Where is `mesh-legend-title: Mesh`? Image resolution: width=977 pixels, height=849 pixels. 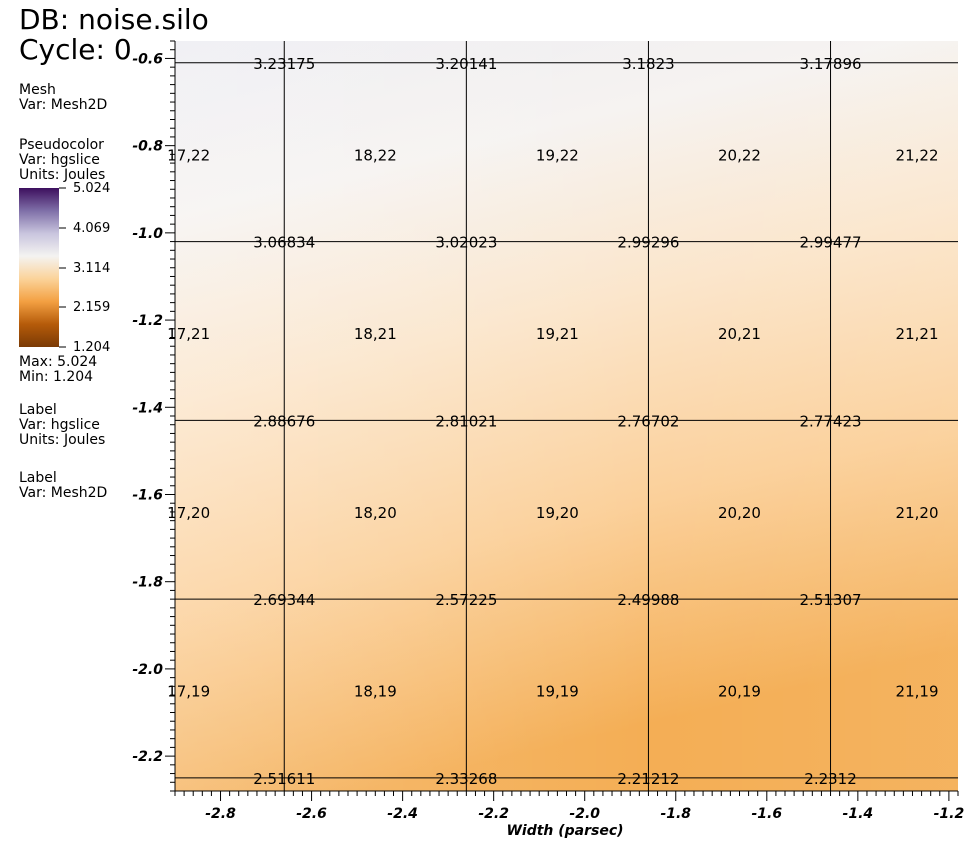 mesh-legend-title: Mesh is located at coordinates (37, 90).